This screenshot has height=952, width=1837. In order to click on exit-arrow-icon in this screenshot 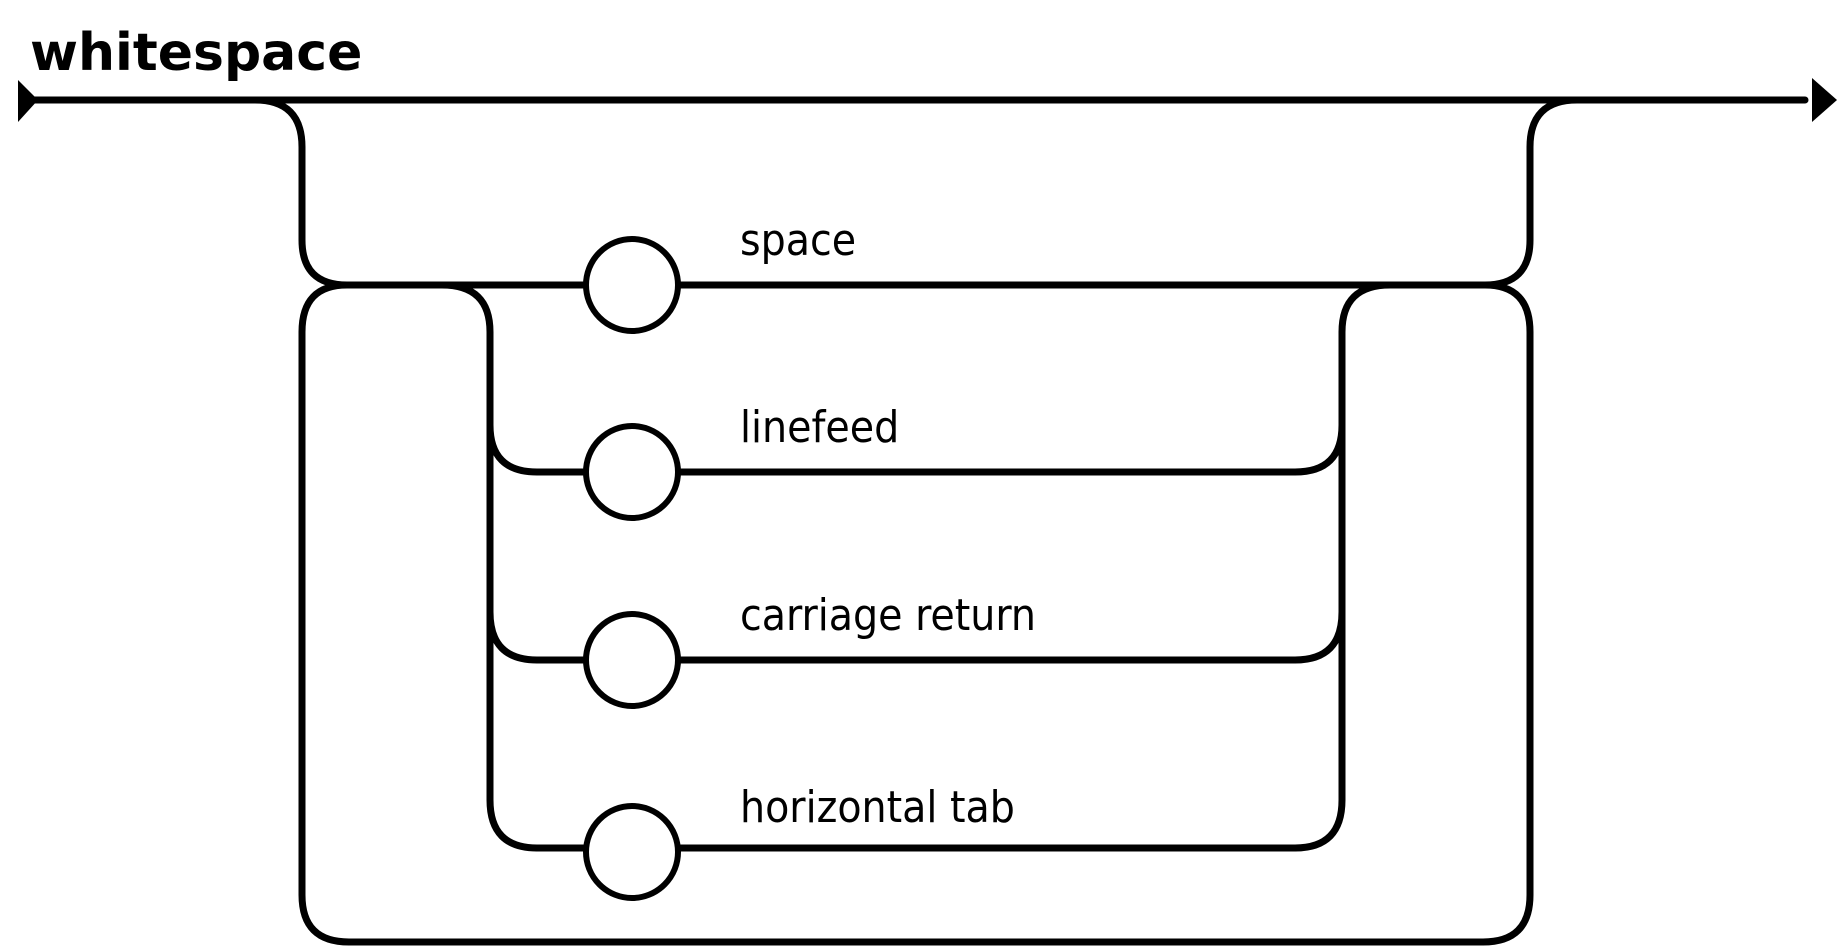, I will do `click(1824, 100)`.